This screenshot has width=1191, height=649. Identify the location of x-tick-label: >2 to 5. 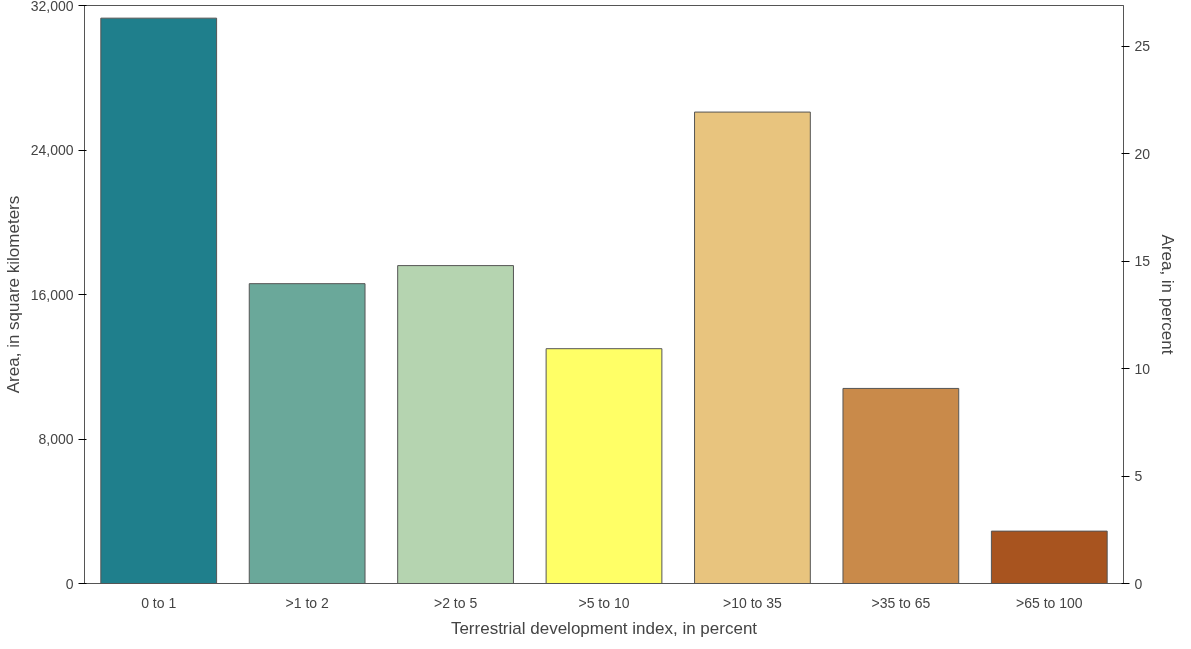
(455, 602).